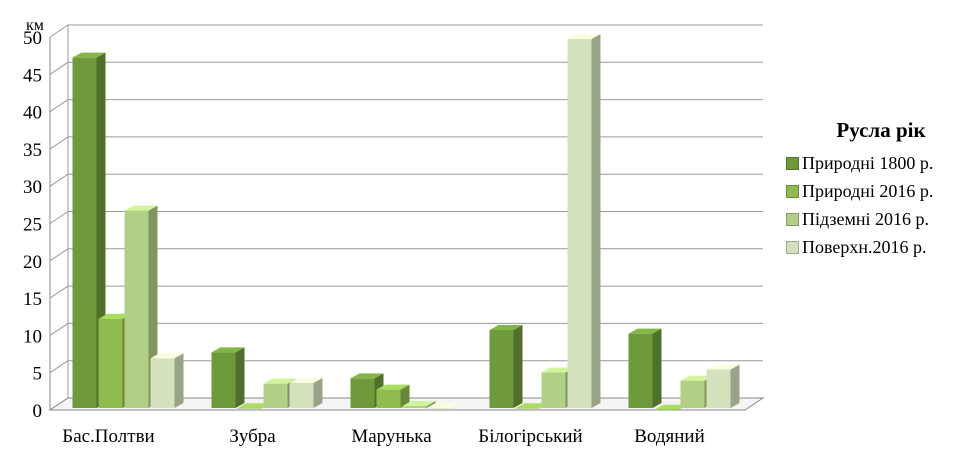  Describe the element at coordinates (391, 436) in the screenshot. I see `category-label: Марунька` at that location.